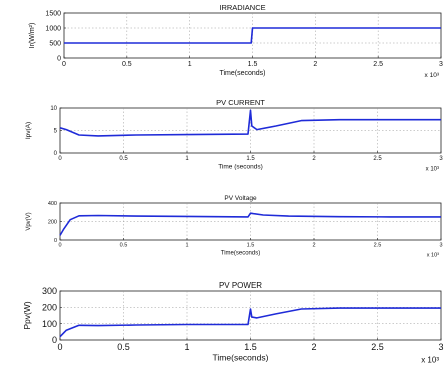 Image resolution: width=447 pixels, height=369 pixels. What do you see at coordinates (240, 285) in the screenshot?
I see `chart-title: PV POWER` at bounding box center [240, 285].